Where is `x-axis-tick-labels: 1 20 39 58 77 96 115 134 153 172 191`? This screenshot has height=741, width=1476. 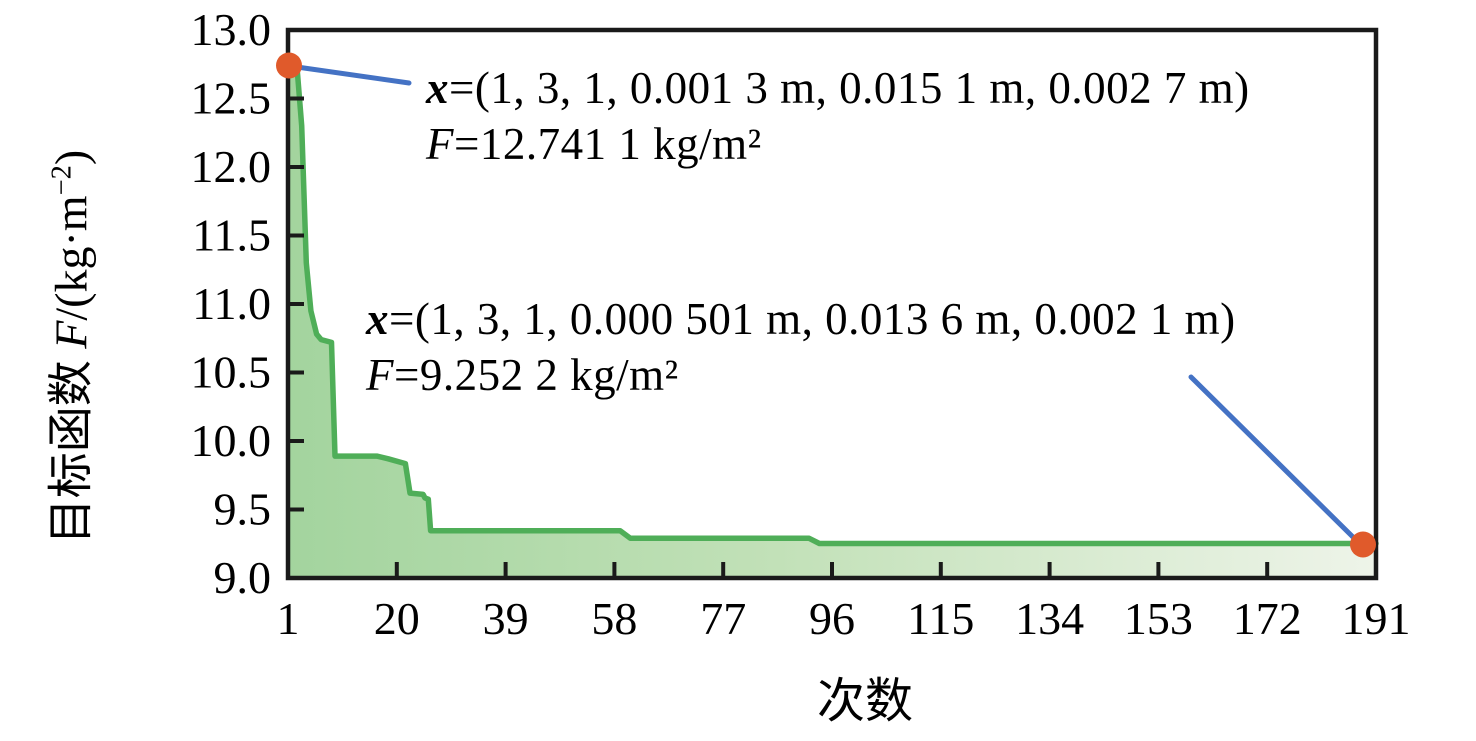
x-axis-tick-labels: 1 20 39 58 77 96 115 134 153 172 191 is located at coordinates (844, 618).